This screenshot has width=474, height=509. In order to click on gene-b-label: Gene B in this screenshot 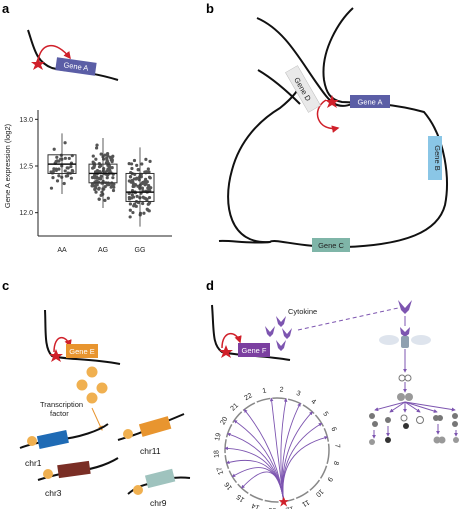, I will do `click(437, 157)`.